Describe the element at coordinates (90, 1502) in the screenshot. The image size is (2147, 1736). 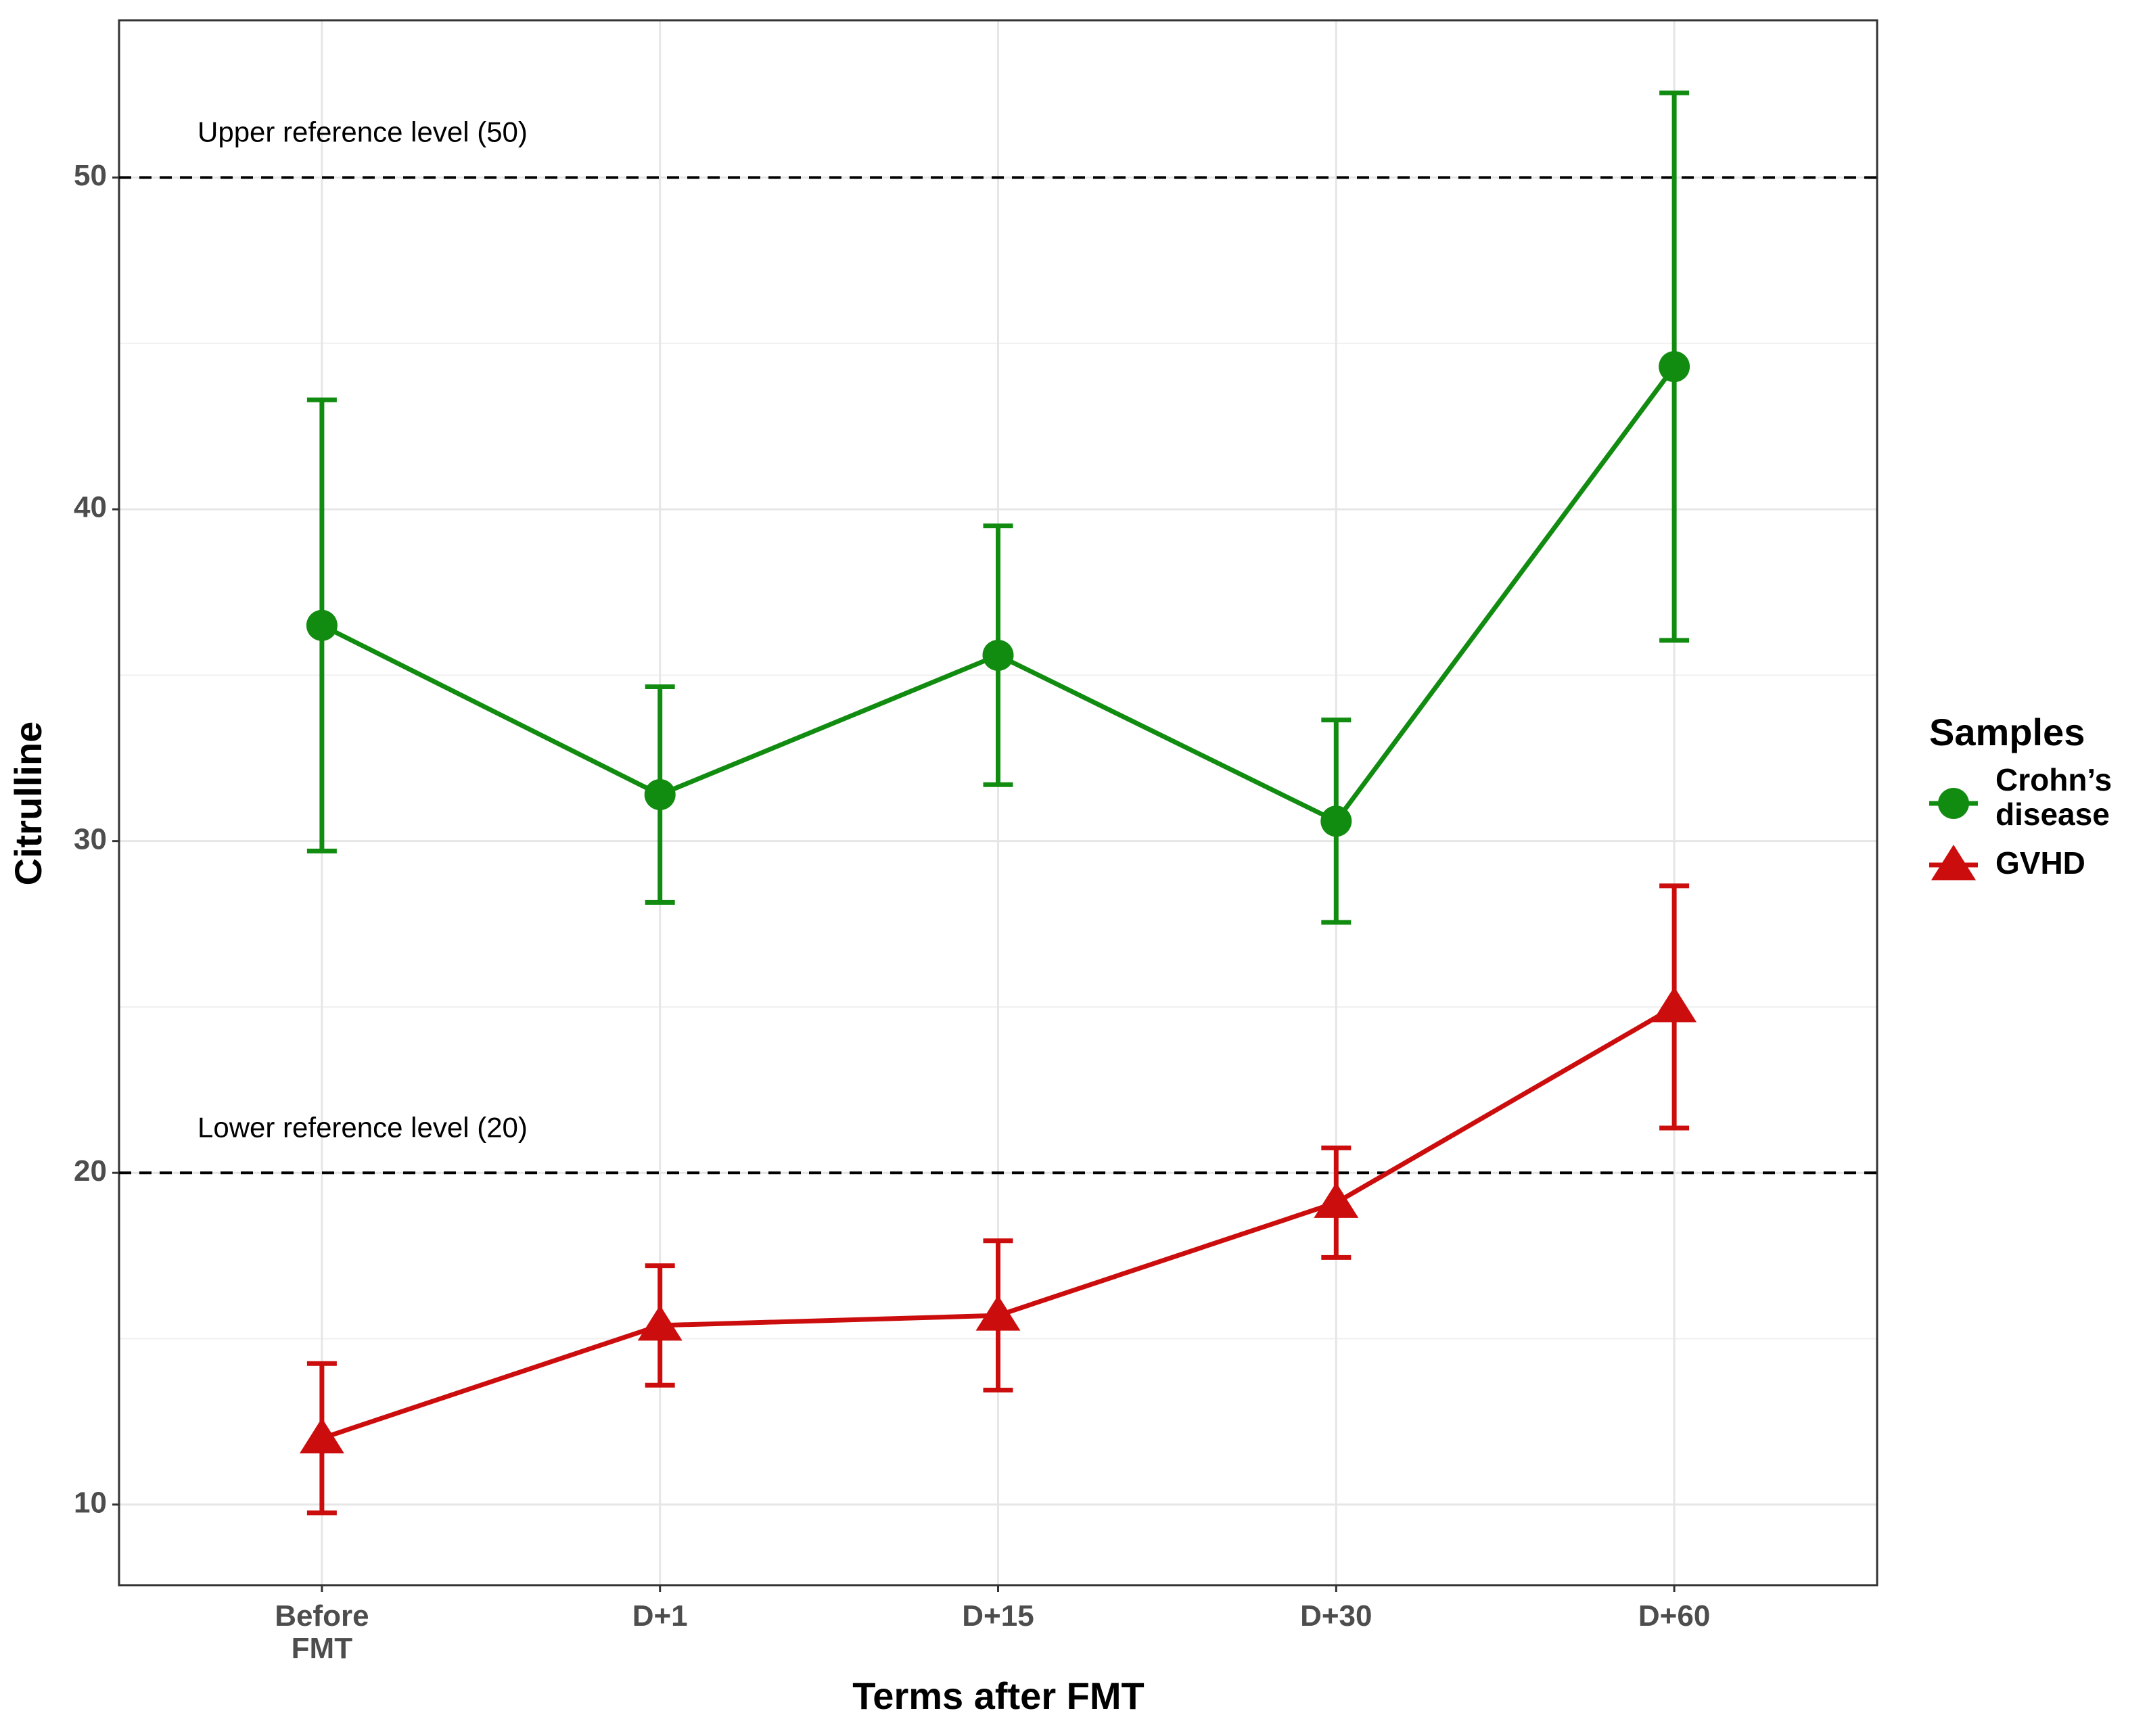
I see `y-tick-label: 10` at that location.